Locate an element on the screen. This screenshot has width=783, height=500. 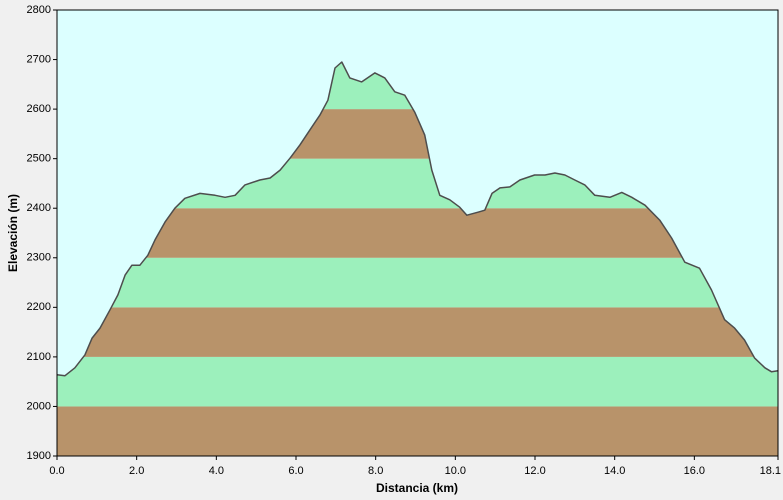
y-tick-label: 2700 is located at coordinates (39, 59).